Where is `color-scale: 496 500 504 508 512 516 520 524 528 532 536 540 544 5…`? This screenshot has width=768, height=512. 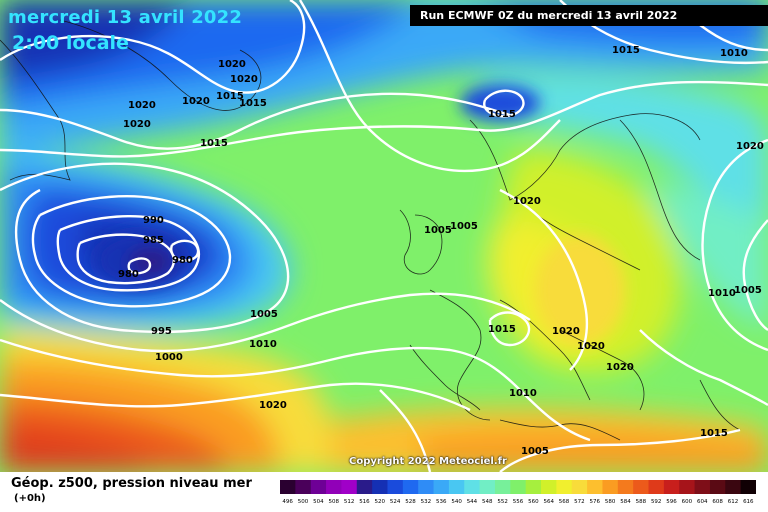 color-scale: 496 500 504 508 512 516 520 524 528 532 536 540 544 5… is located at coordinates (518, 492).